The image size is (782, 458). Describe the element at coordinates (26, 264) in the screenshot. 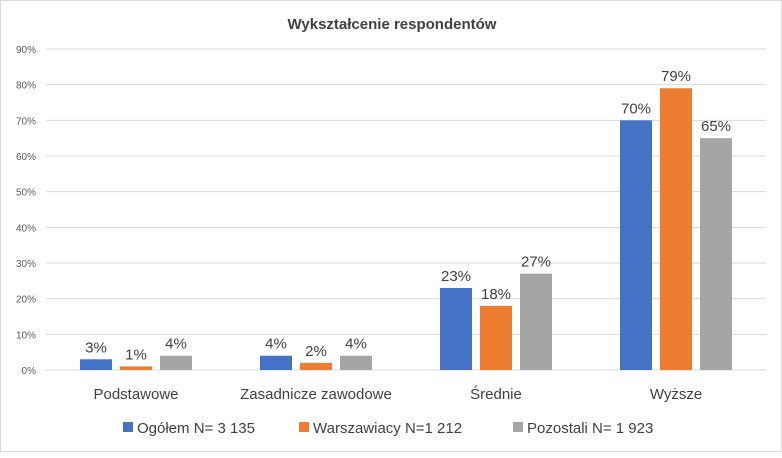

I see `y-tick-label: 30%` at that location.